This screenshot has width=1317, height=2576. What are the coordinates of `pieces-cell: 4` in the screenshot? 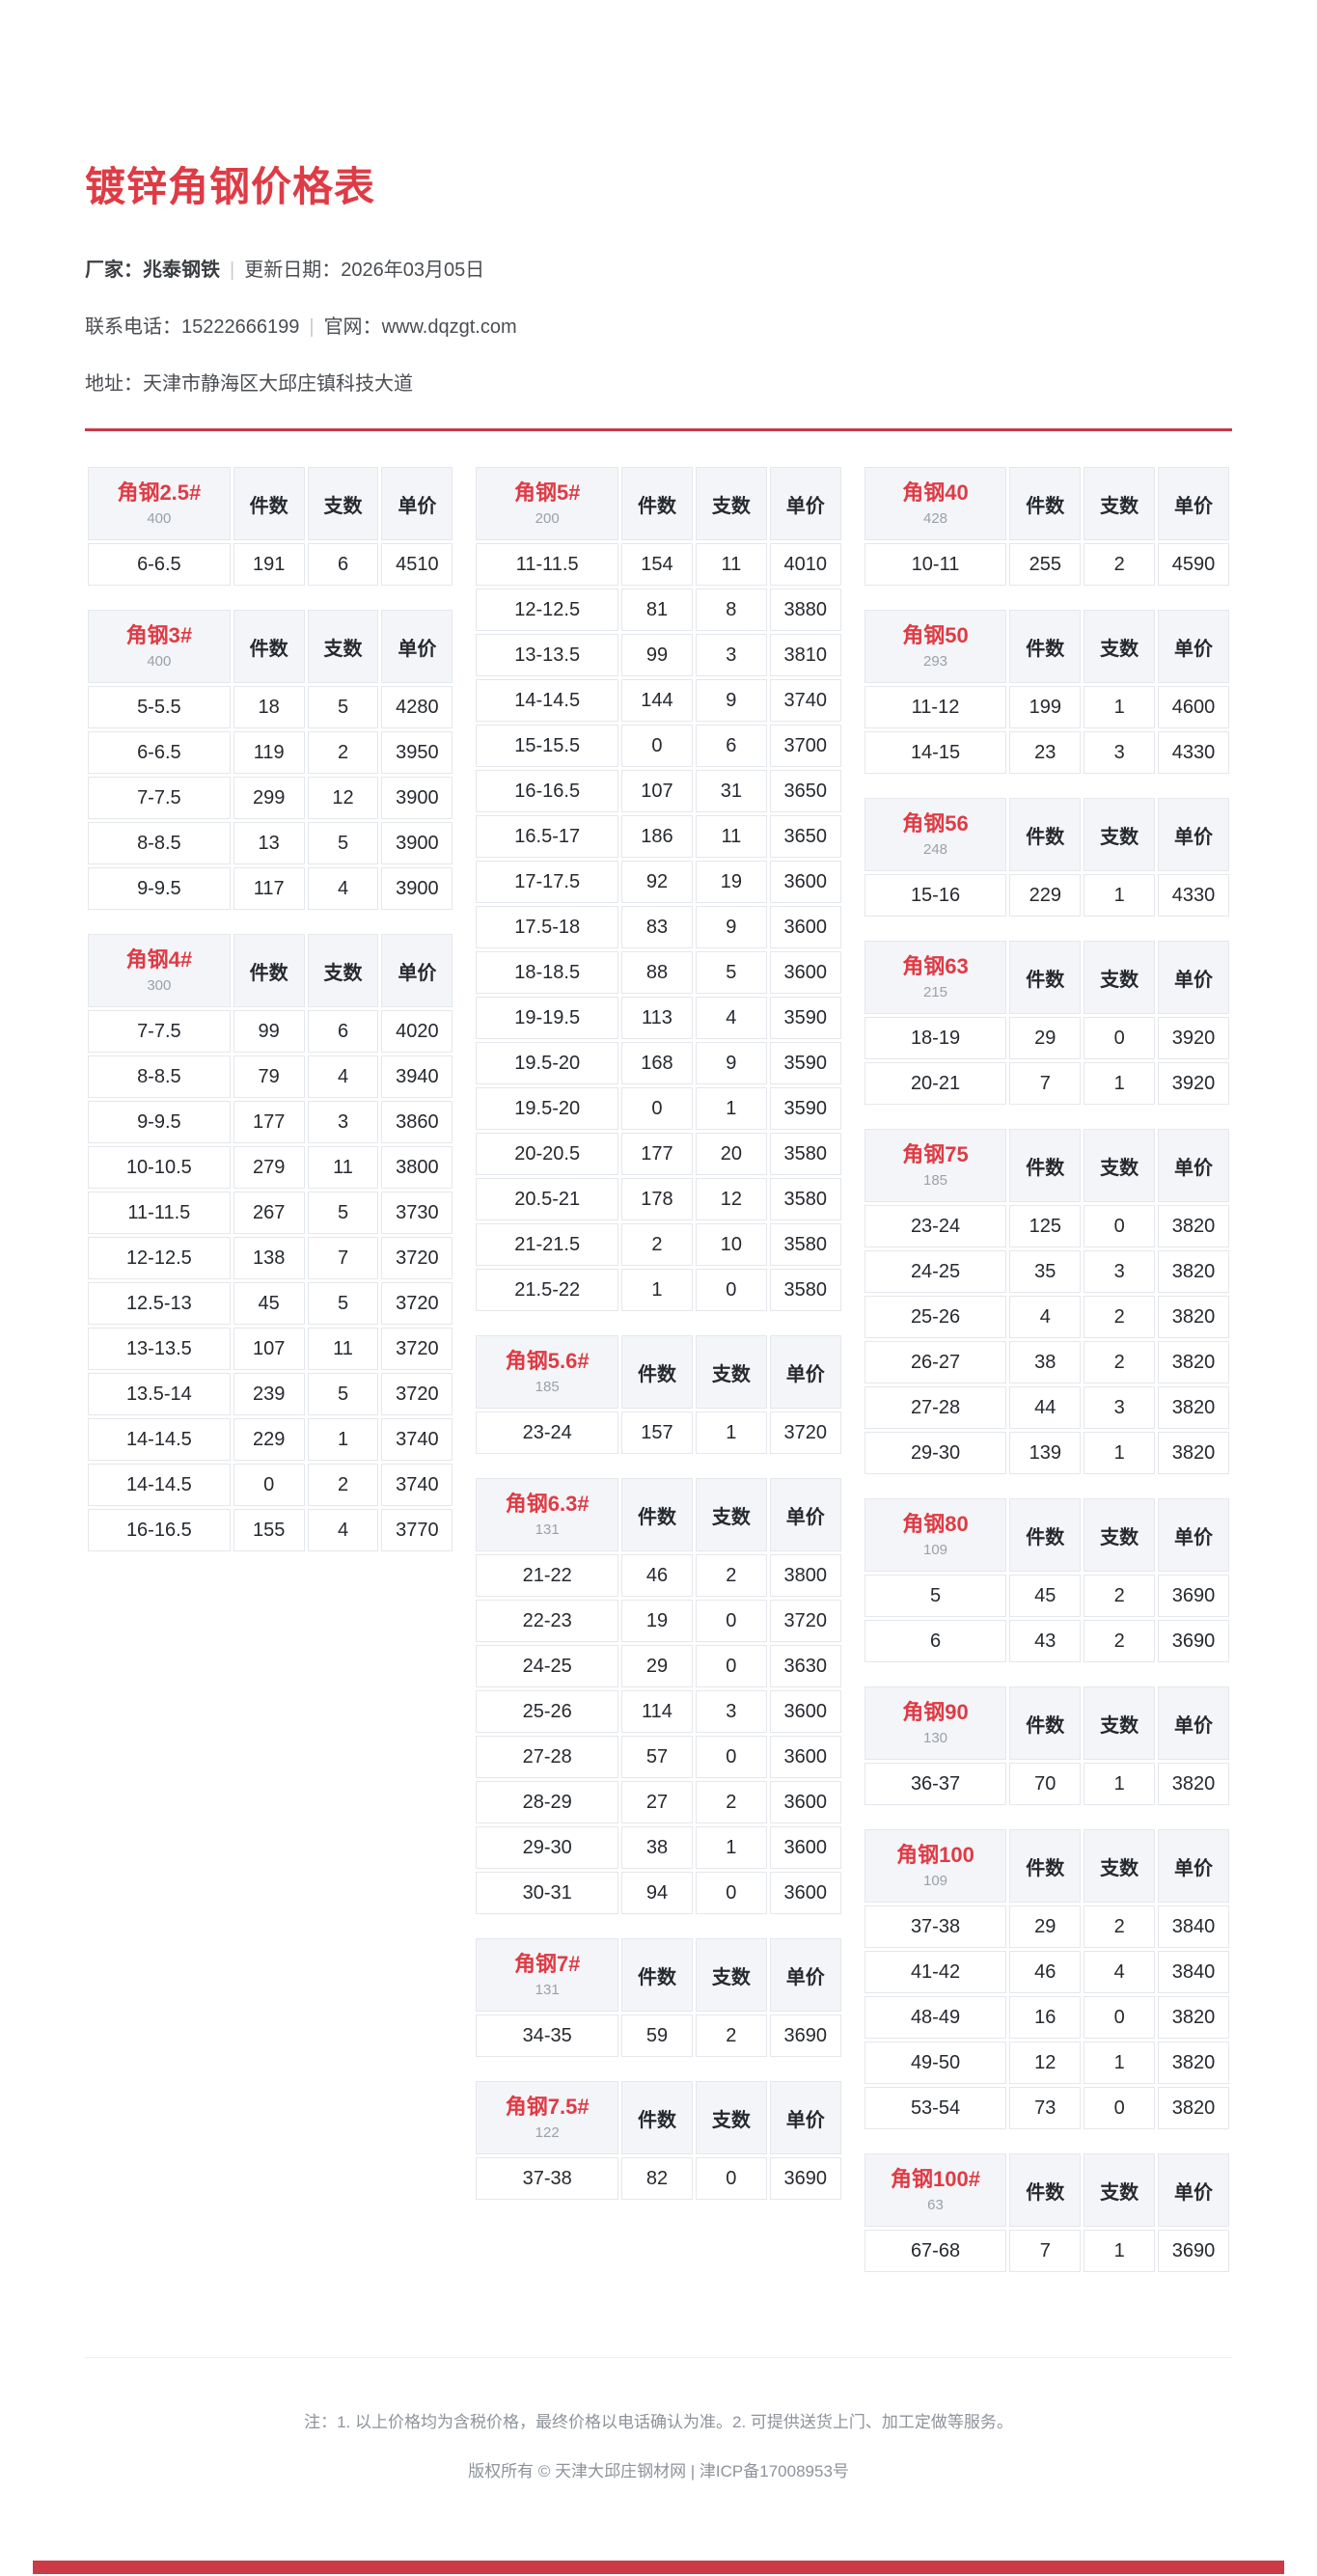 It's located at (1045, 1317).